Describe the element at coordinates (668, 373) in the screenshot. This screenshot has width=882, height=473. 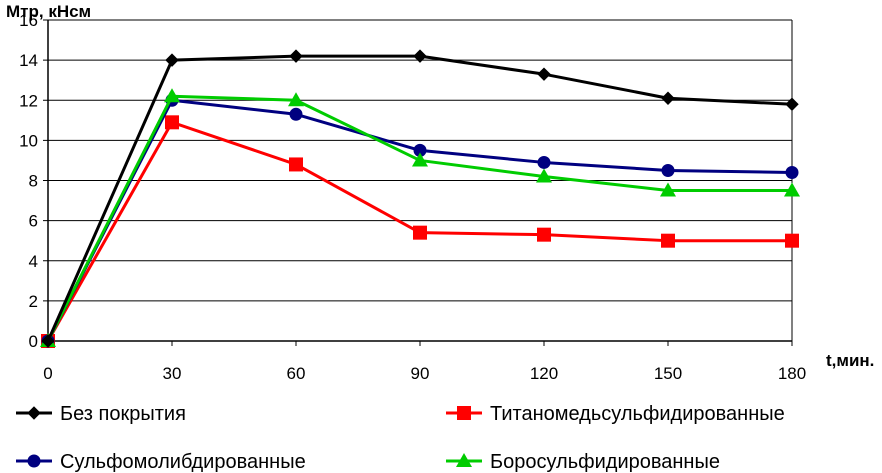
I see `x-tick-label-5: 150` at that location.